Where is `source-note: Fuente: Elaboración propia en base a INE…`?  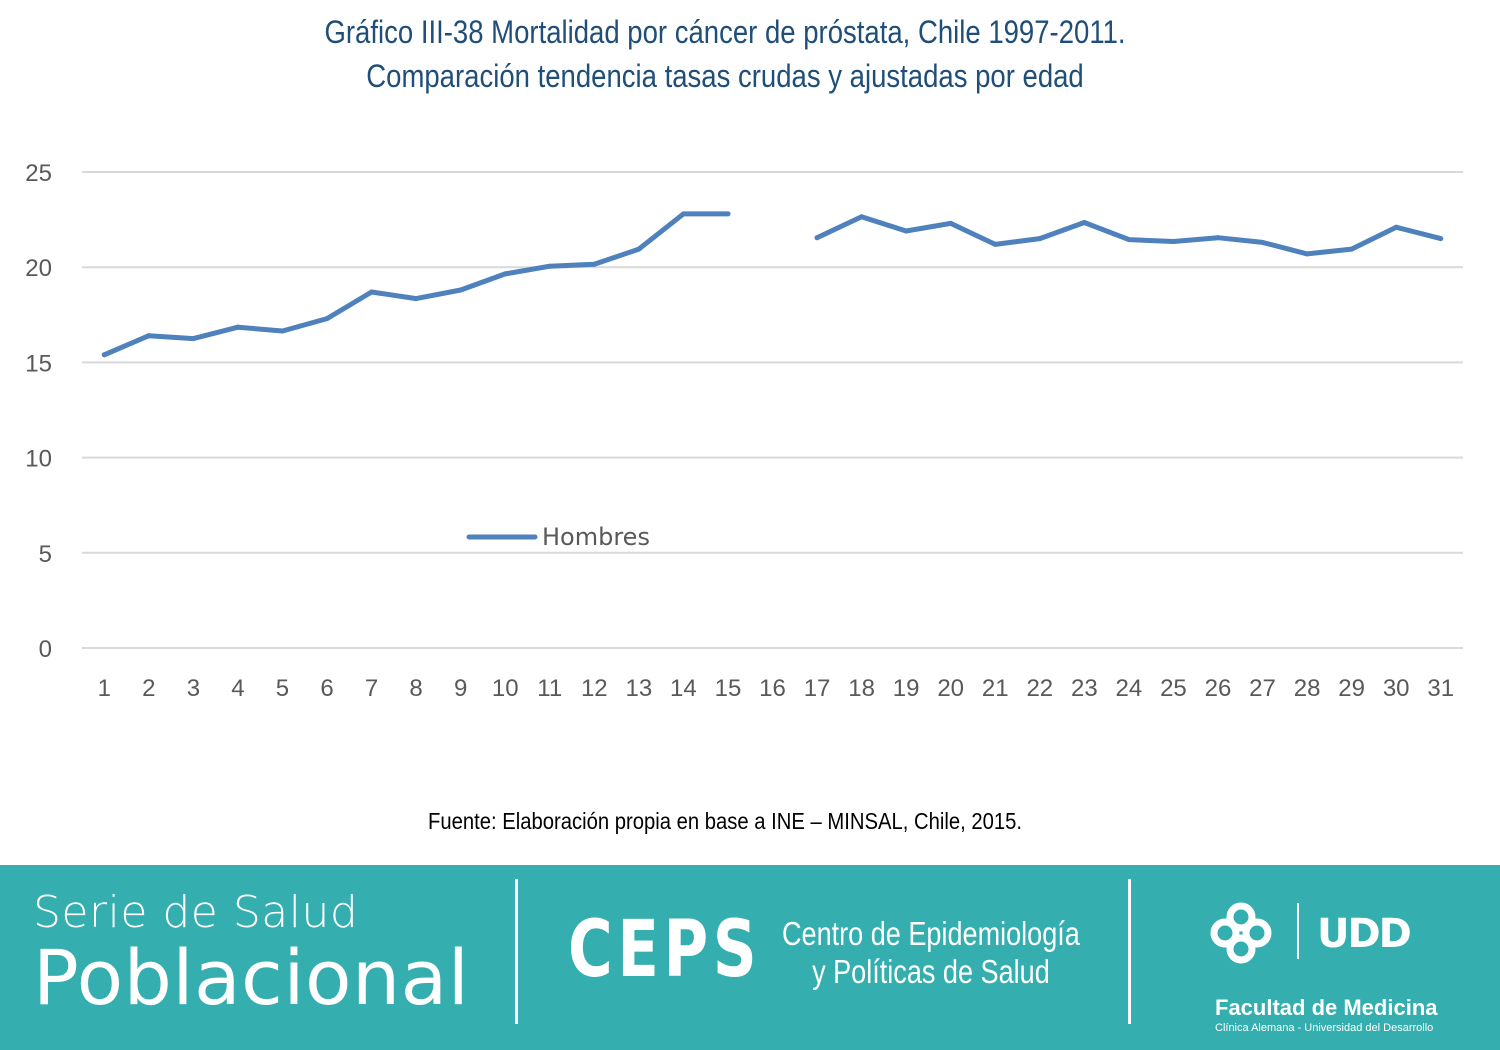 source-note: Fuente: Elaboración propia en base a INE… is located at coordinates (725, 821).